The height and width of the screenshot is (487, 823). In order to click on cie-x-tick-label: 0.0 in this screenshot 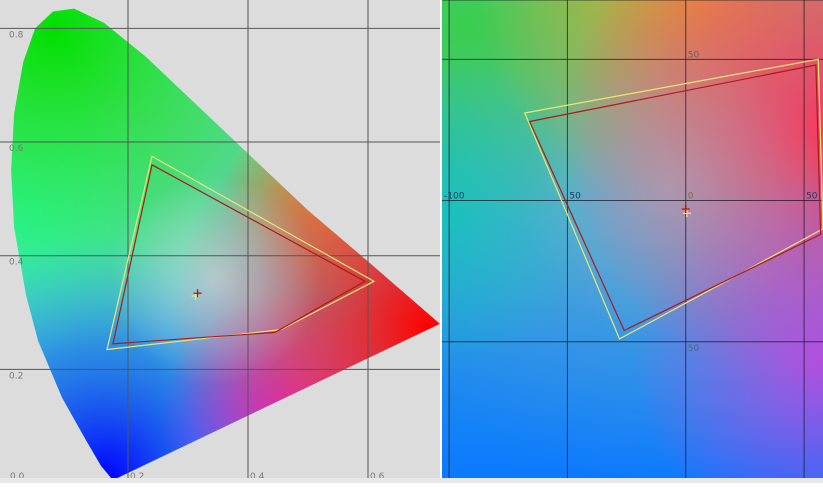, I will do `click(17, 477)`.